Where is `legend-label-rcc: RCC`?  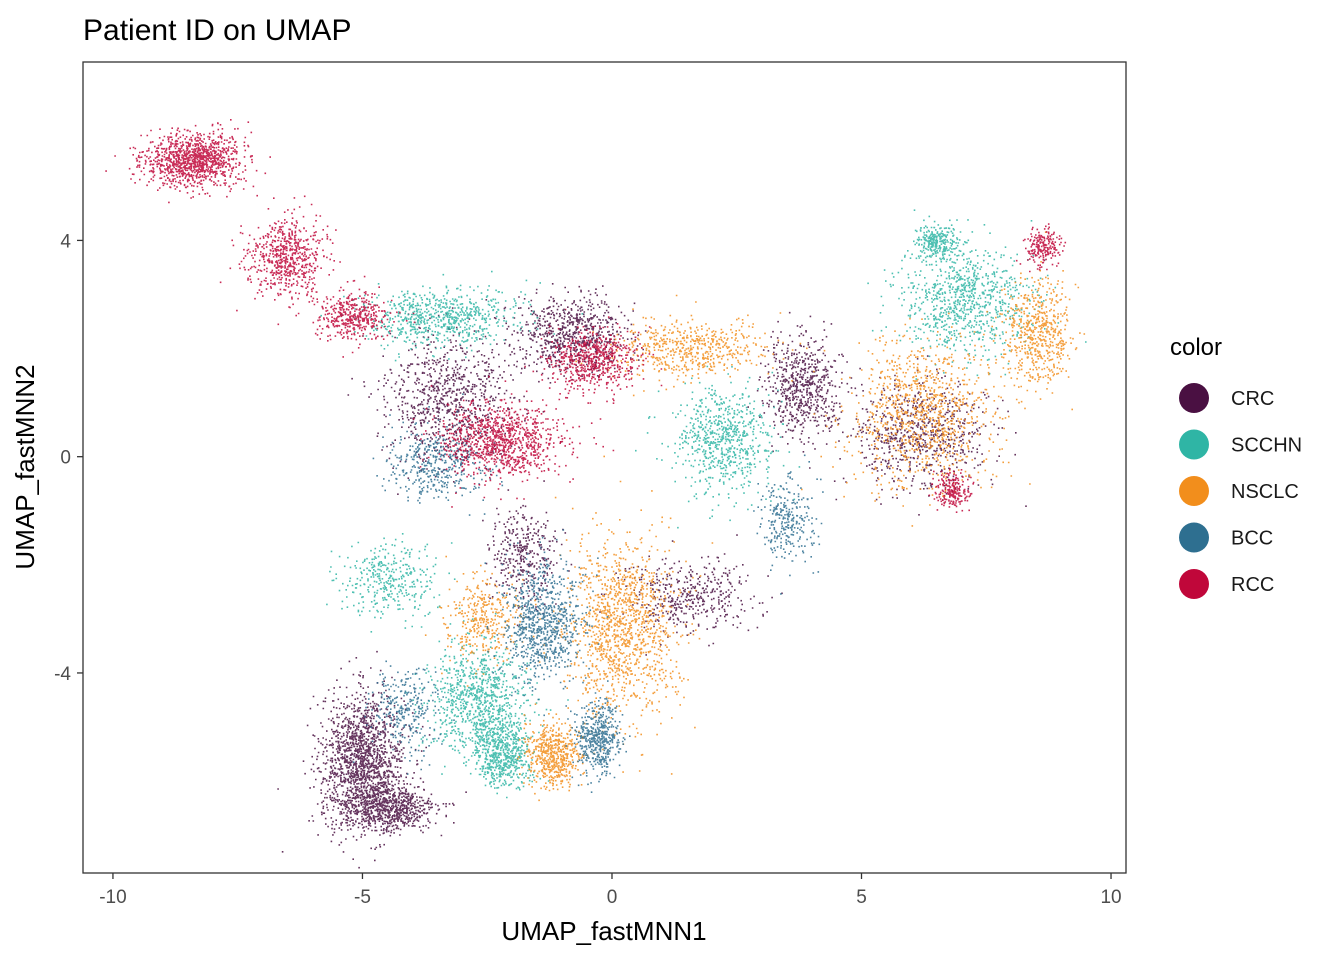 legend-label-rcc: RCC is located at coordinates (1252, 585).